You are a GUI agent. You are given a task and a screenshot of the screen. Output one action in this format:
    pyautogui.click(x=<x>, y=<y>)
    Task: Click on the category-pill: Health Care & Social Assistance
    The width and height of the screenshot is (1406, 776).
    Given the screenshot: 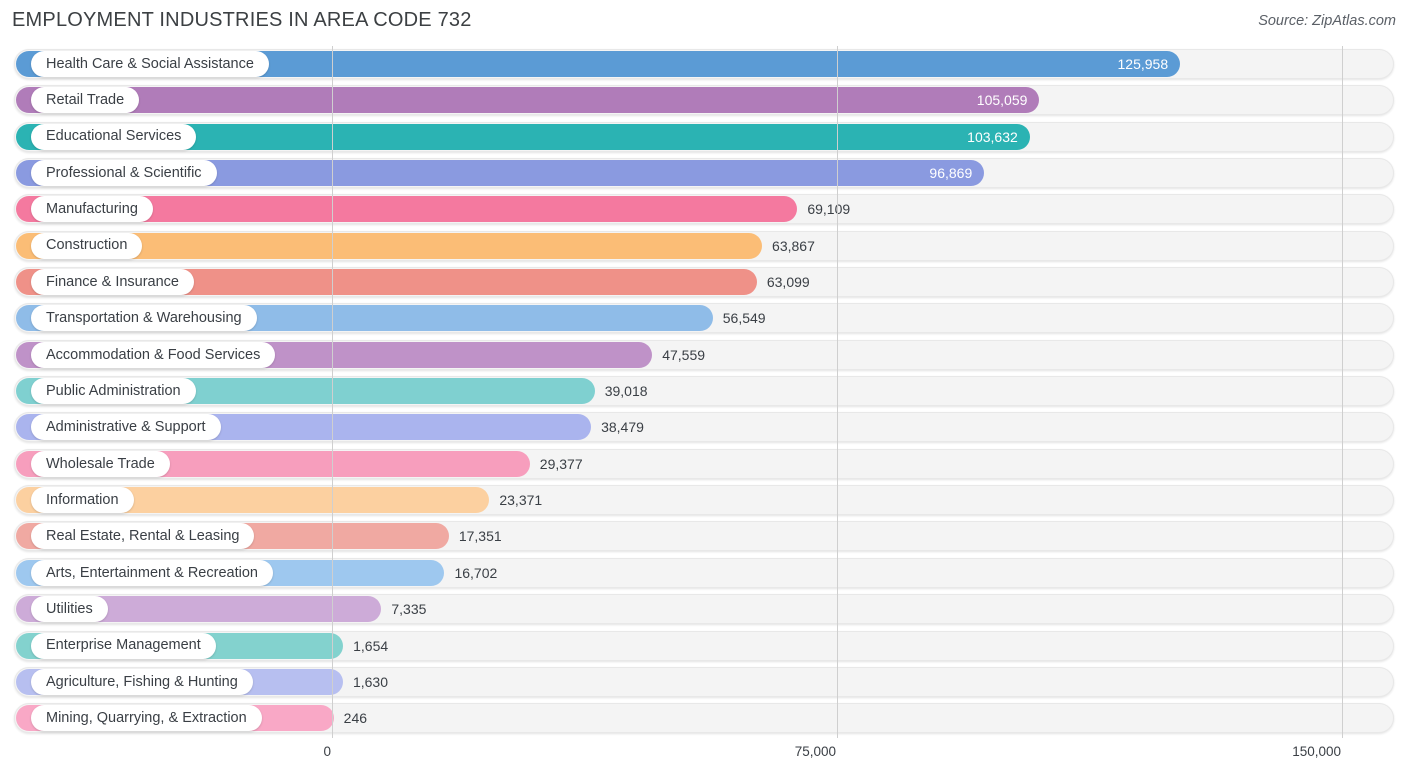 What is the action you would take?
    pyautogui.click(x=150, y=64)
    